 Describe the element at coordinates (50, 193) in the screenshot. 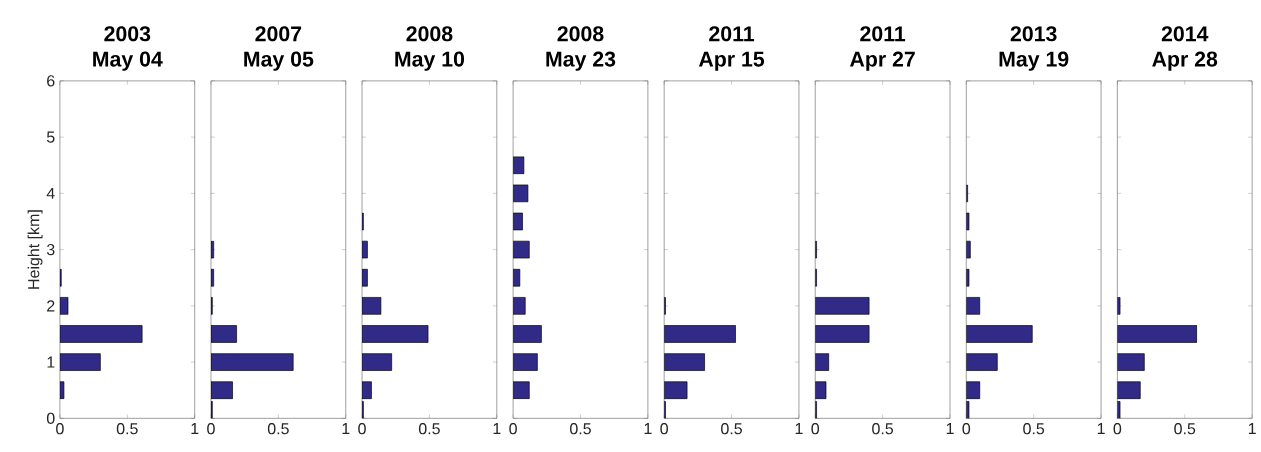

I see `y-tick-label: 4` at that location.